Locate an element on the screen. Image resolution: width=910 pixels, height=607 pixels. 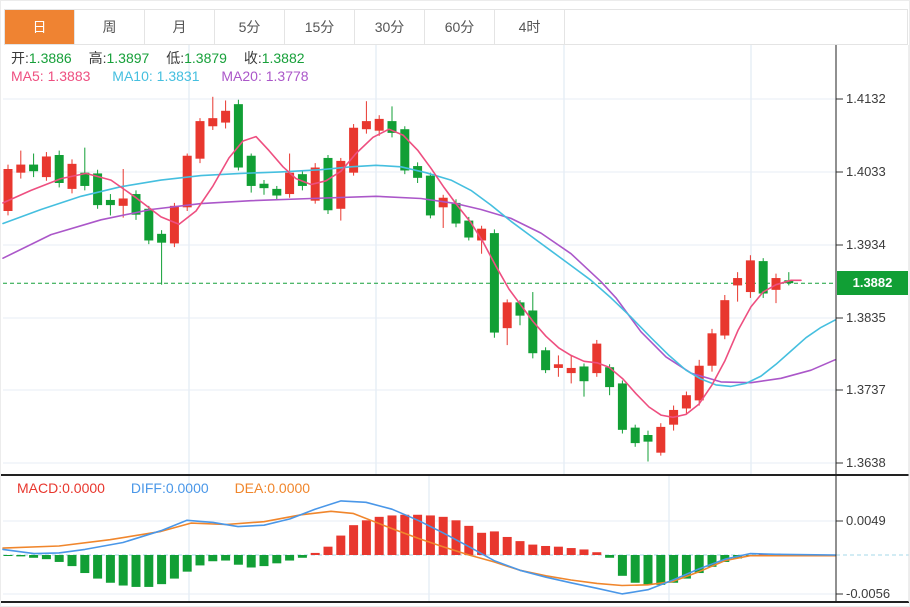
price-axis-tick: 1.3638 is located at coordinates (866, 462).